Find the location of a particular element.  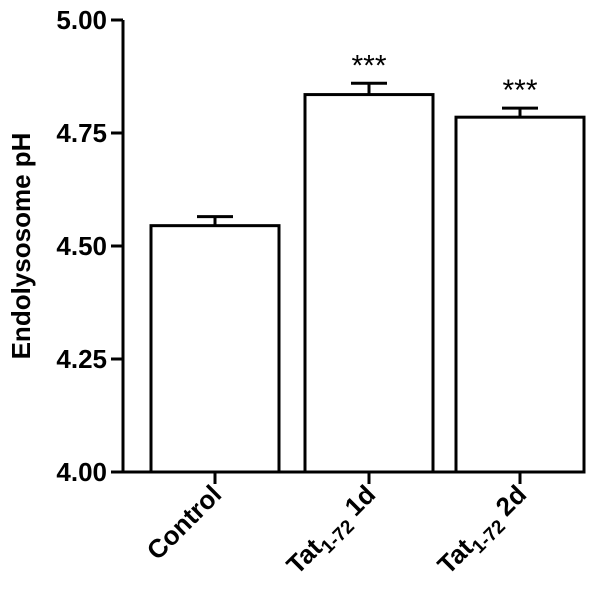

y-tick-label: 4.50 is located at coordinates (81, 246).